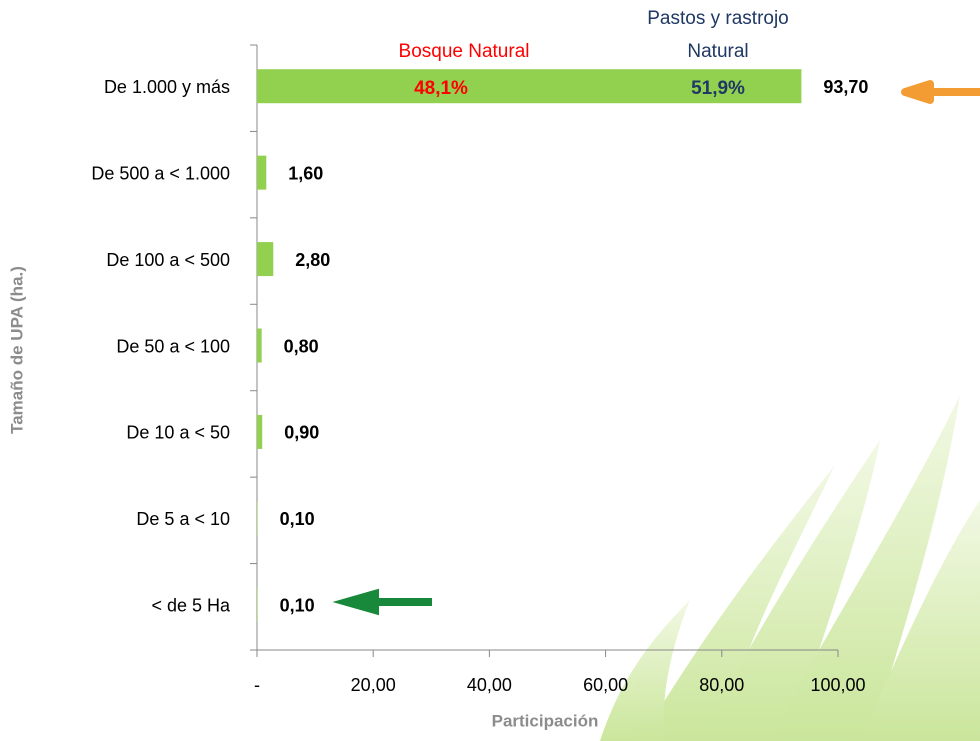 The image size is (980, 741). Describe the element at coordinates (718, 88) in the screenshot. I see `annotation: 51,9%` at that location.